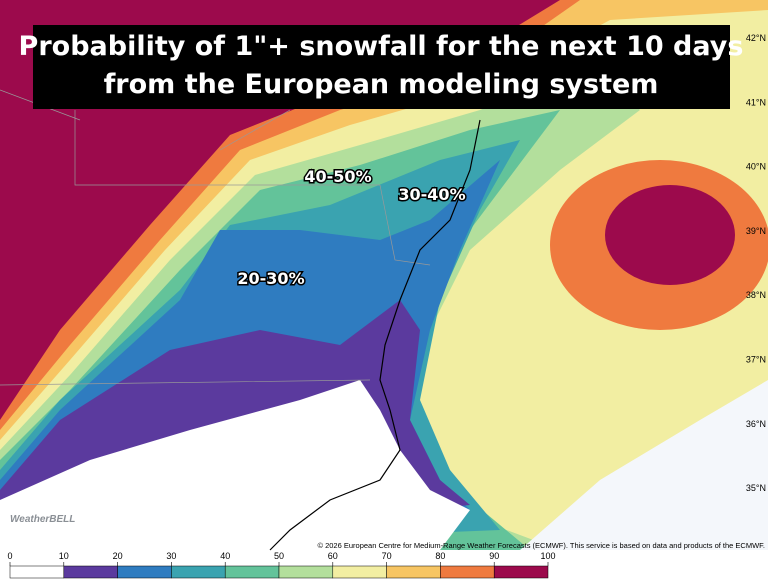 The width and height of the screenshot is (768, 583). I want to click on latitude-label: 37°N, so click(756, 360).